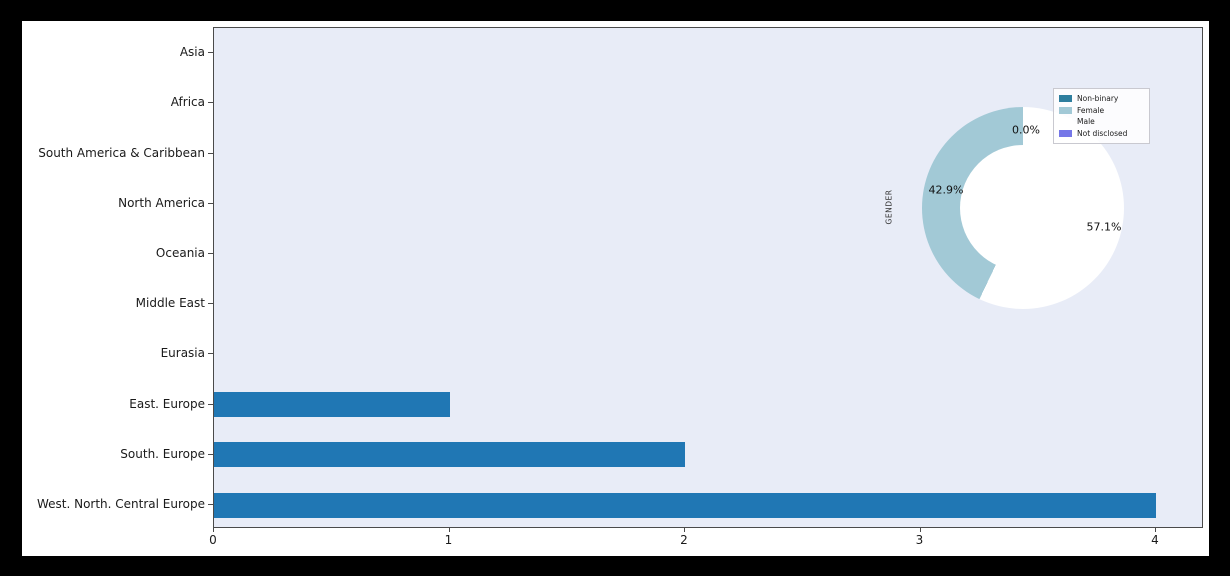 The image size is (1230, 576). What do you see at coordinates (889, 207) in the screenshot?
I see `donut-title: GENDER` at bounding box center [889, 207].